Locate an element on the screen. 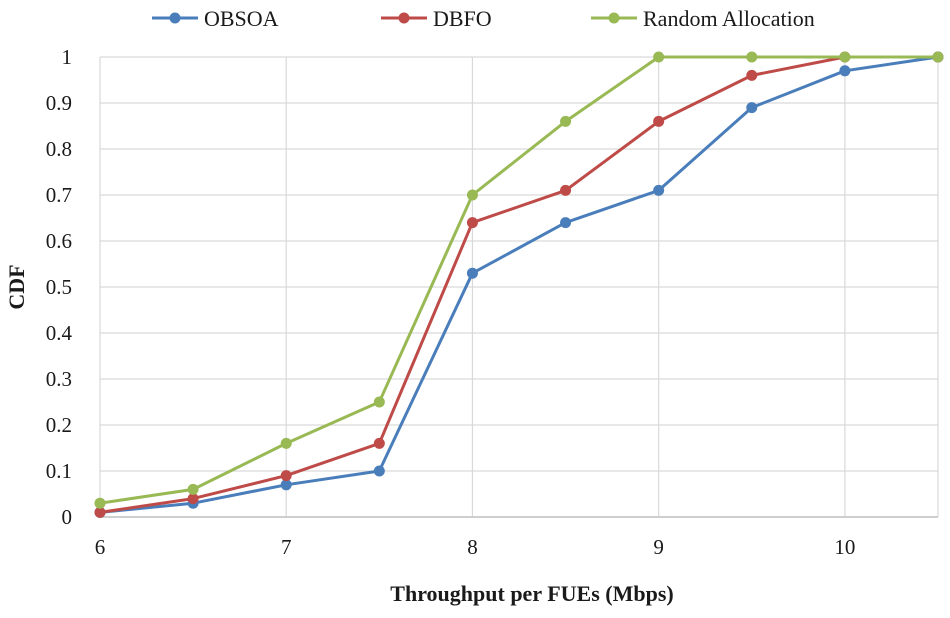 The image size is (950, 618). y-tick-label: 0.9 is located at coordinates (59, 103).